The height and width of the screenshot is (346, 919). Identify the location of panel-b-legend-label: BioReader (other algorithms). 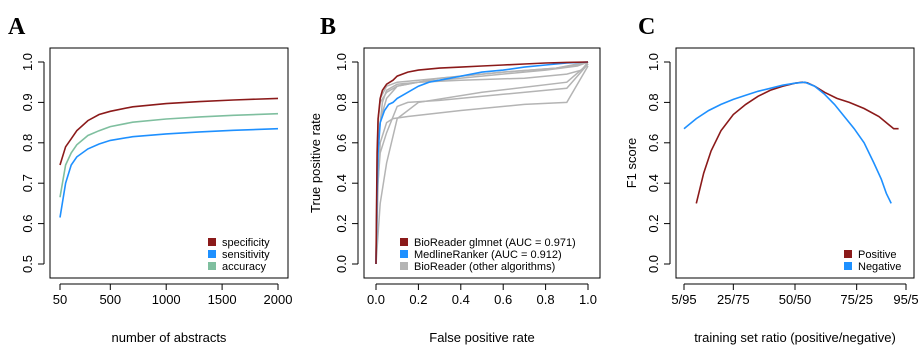
(484, 267).